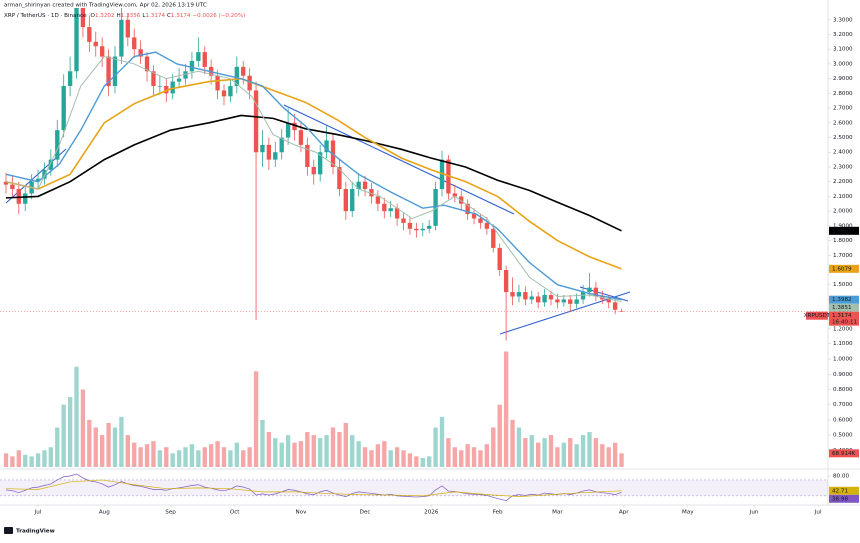  What do you see at coordinates (843, 405) in the screenshot?
I see `y-tick-label: 0.7000` at bounding box center [843, 405].